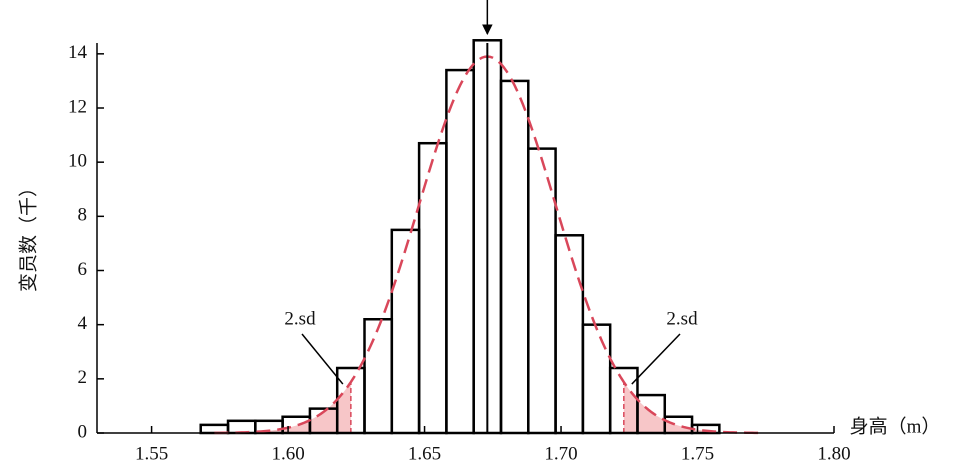  What do you see at coordinates (77, 161) in the screenshot?
I see `y-tick-label: 10` at bounding box center [77, 161].